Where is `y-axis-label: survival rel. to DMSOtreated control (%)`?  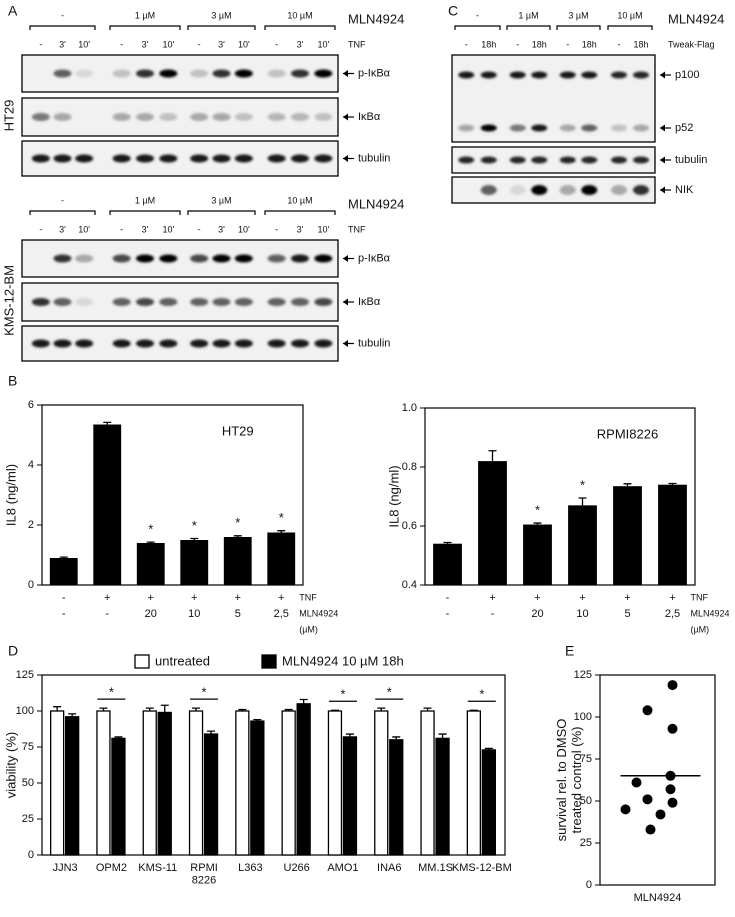 y-axis-label: survival rel. to DMSOtreated control (%) is located at coordinates (569, 780).